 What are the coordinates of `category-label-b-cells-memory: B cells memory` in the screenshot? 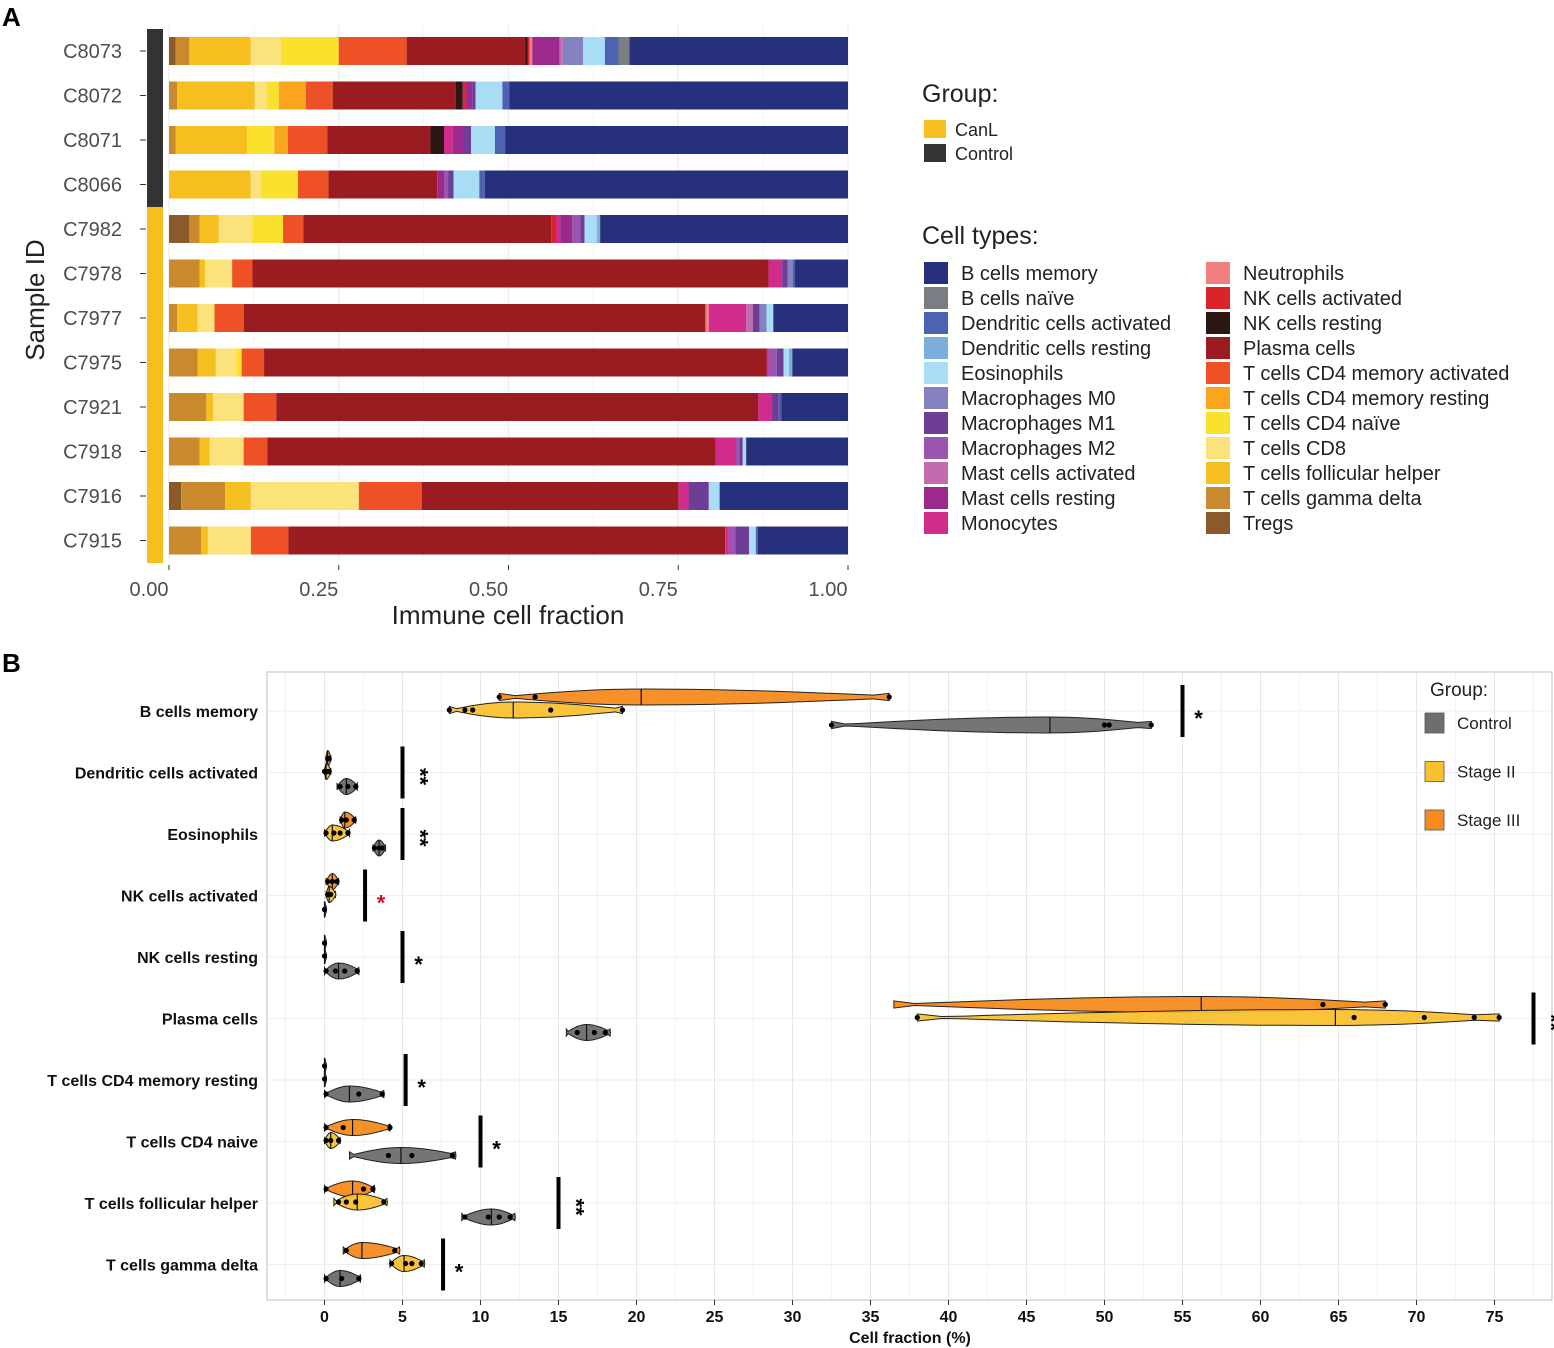 It's located at (199, 712).